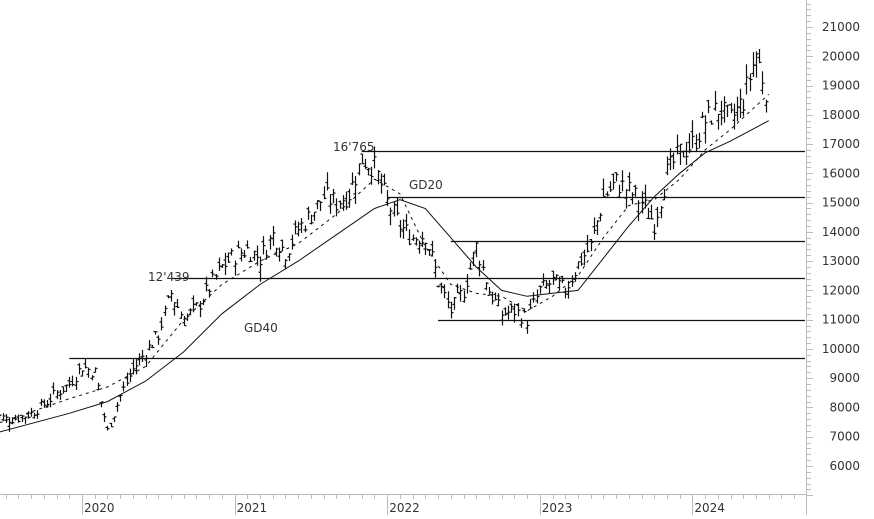 The height and width of the screenshot is (519, 874). What do you see at coordinates (844, 437) in the screenshot?
I see `y-tick-label: 7000` at bounding box center [844, 437].